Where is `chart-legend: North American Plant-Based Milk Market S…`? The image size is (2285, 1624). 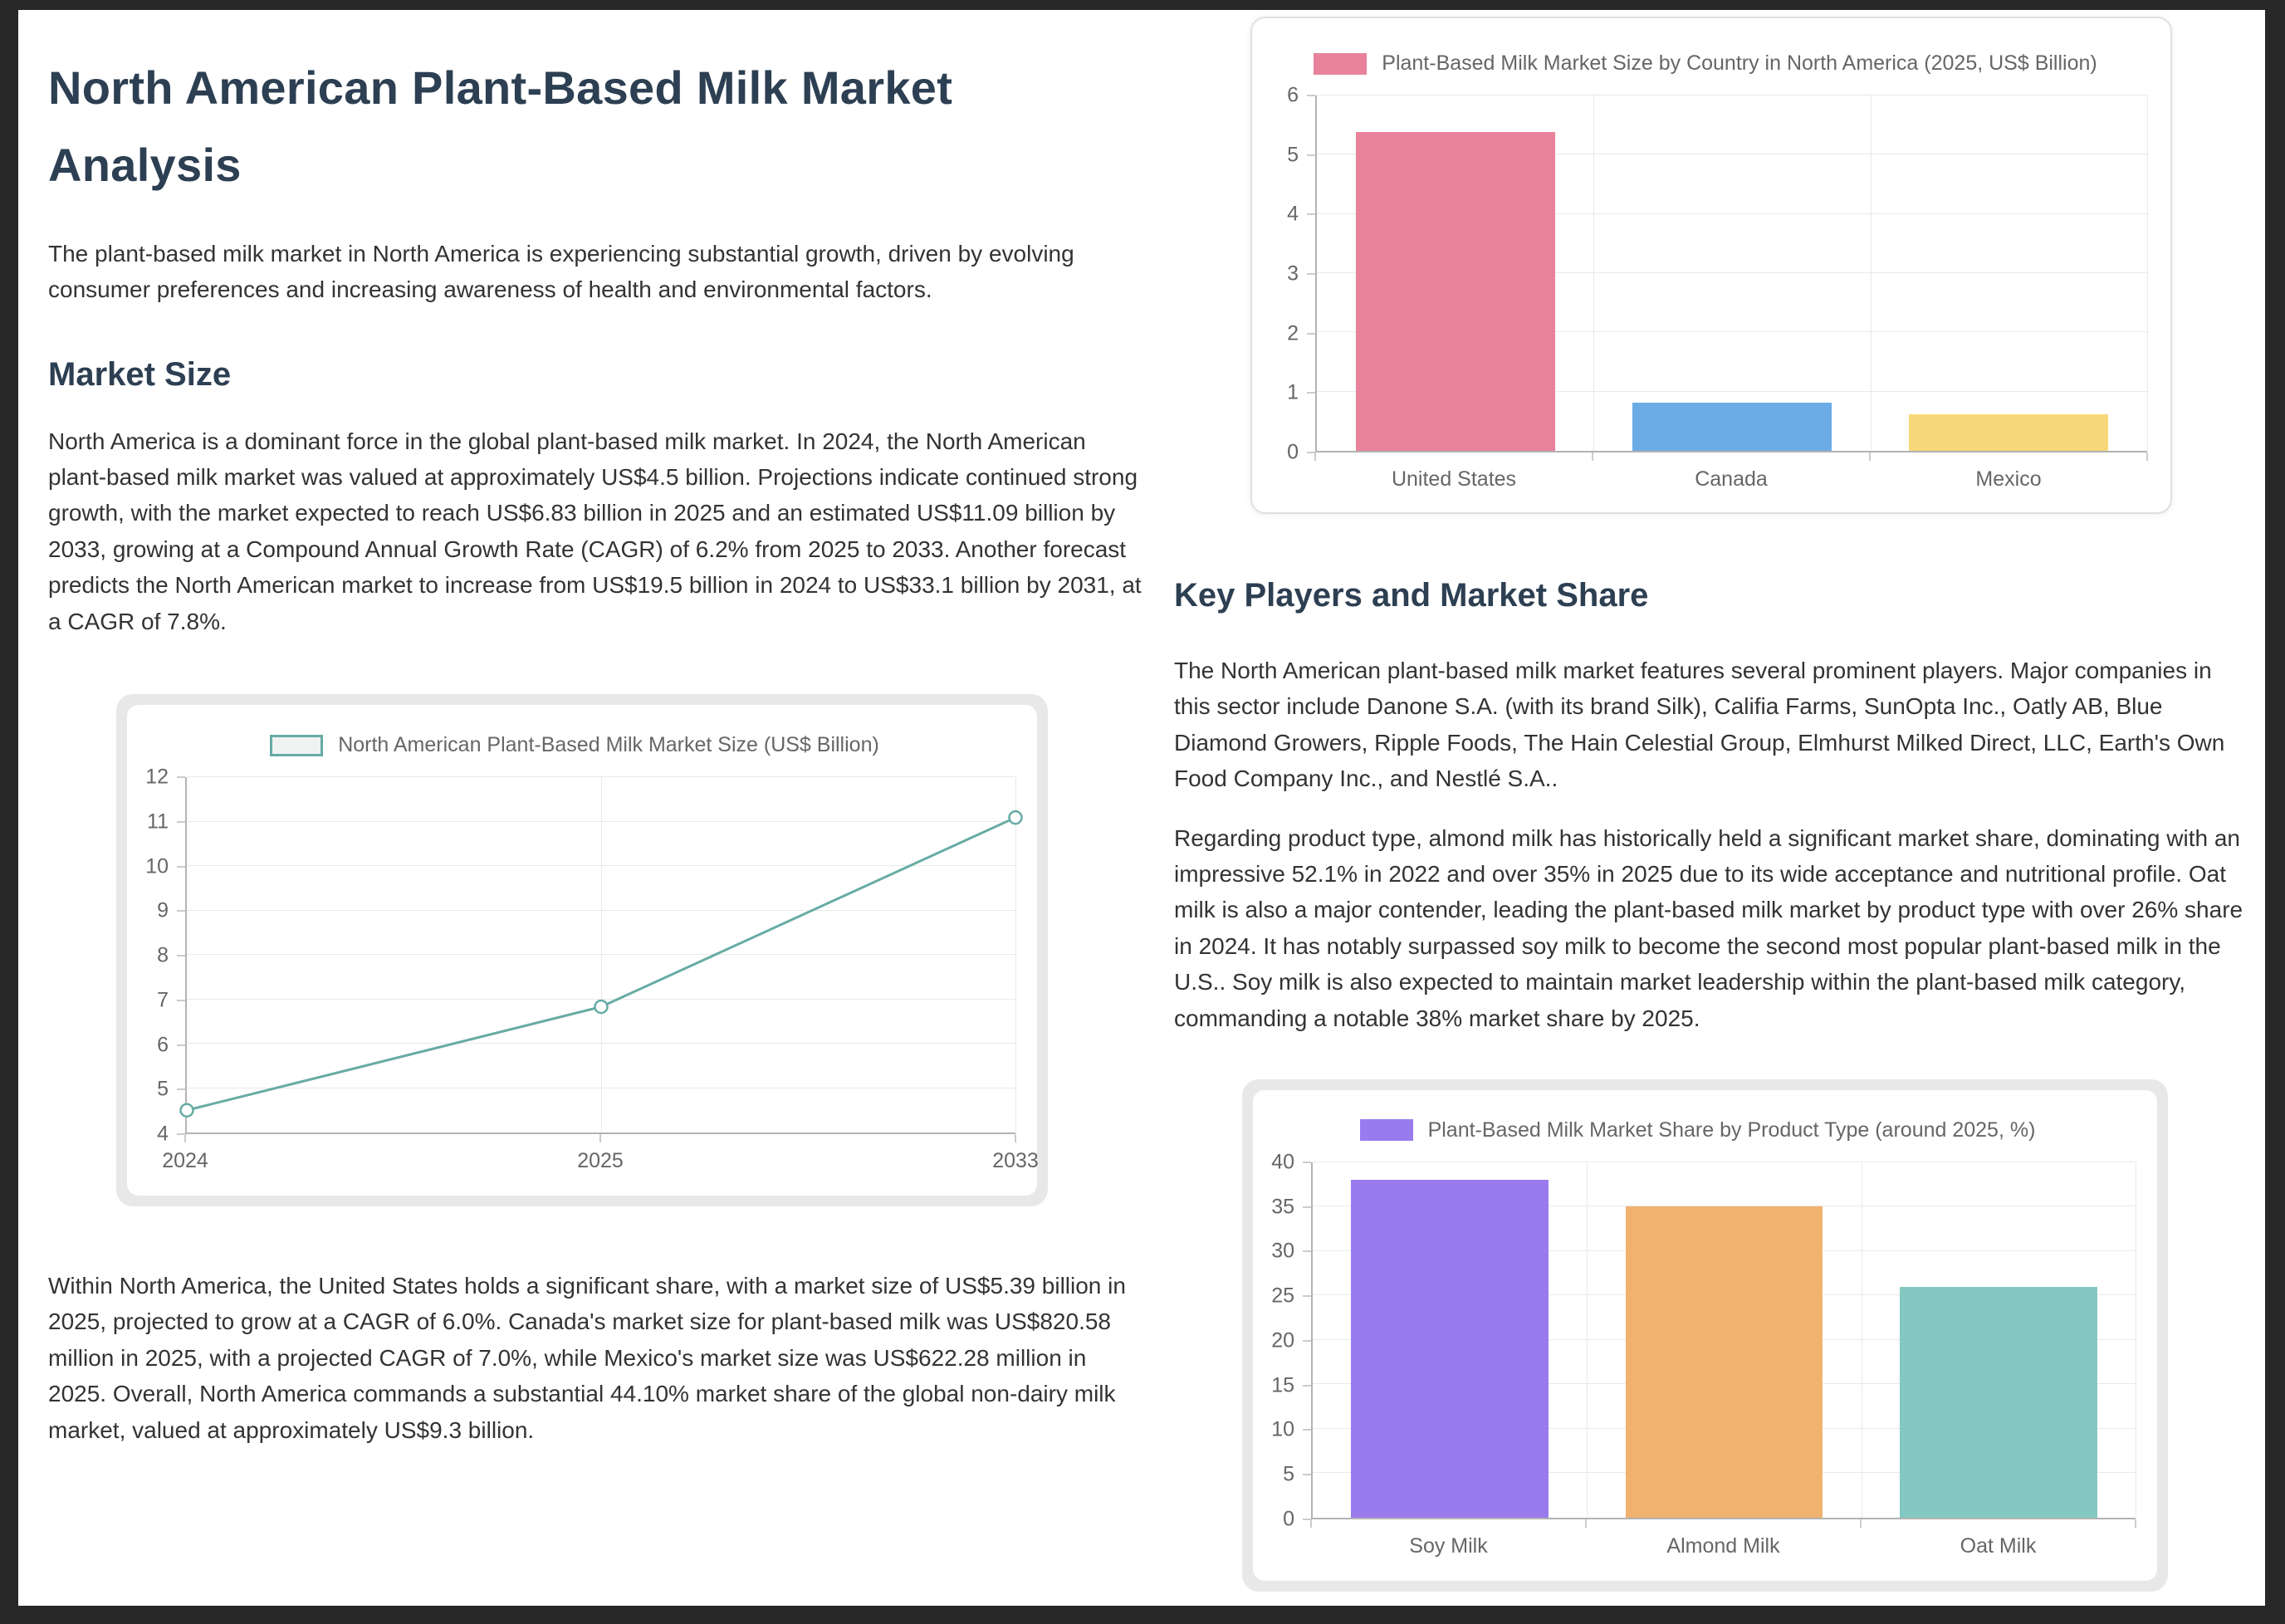 chart-legend: North American Plant-Based Milk Market S… is located at coordinates (574, 745).